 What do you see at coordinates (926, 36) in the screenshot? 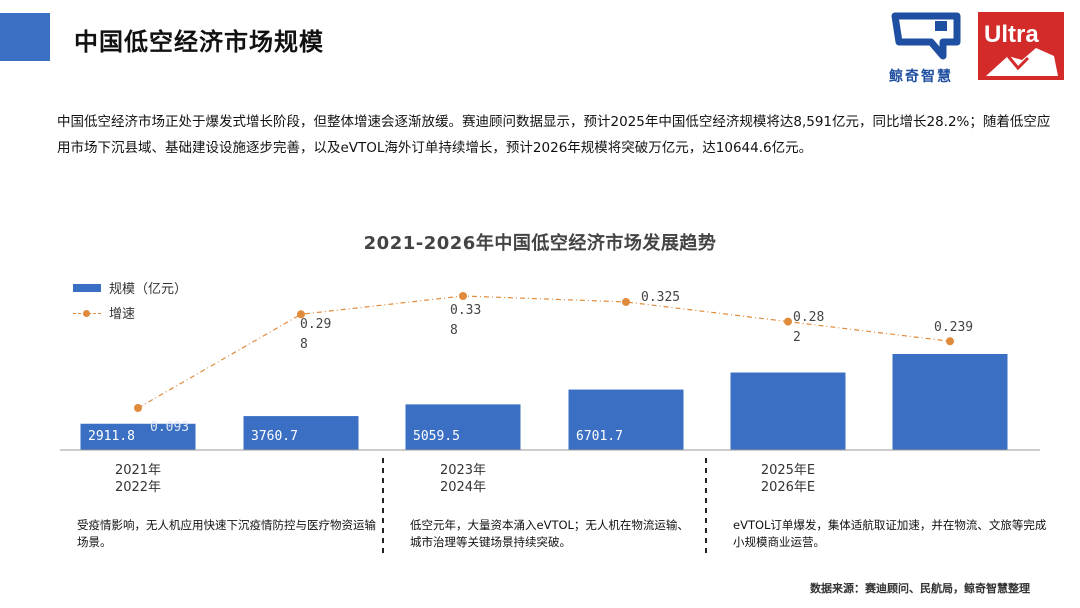
I see `whale-logo-icon` at bounding box center [926, 36].